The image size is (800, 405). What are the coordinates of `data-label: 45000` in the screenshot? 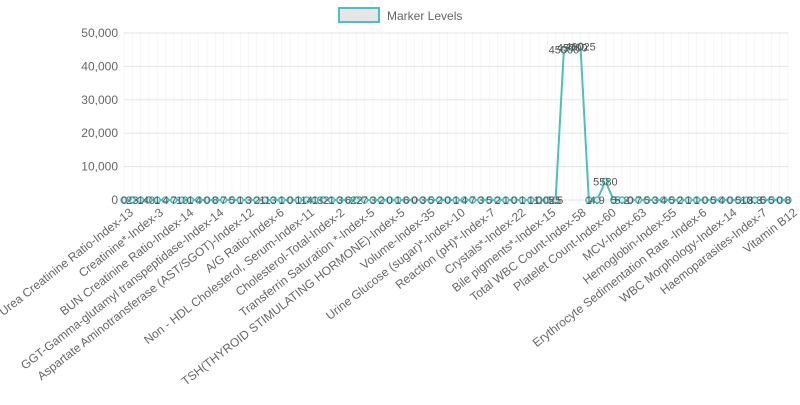 It's located at (564, 51).